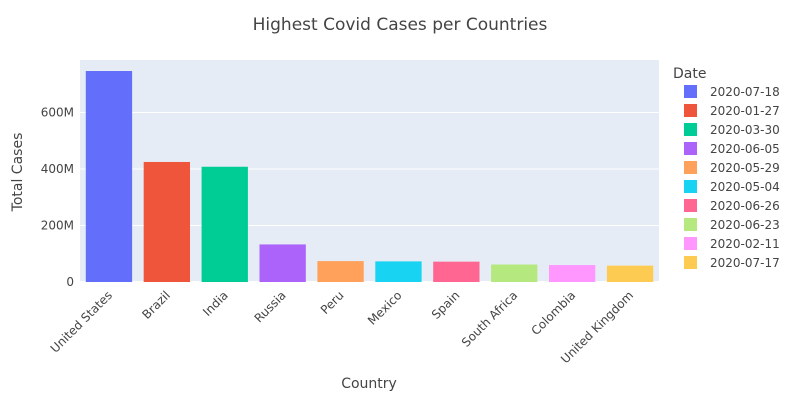  I want to click on legend-item: 2020-06-23, so click(732, 225).